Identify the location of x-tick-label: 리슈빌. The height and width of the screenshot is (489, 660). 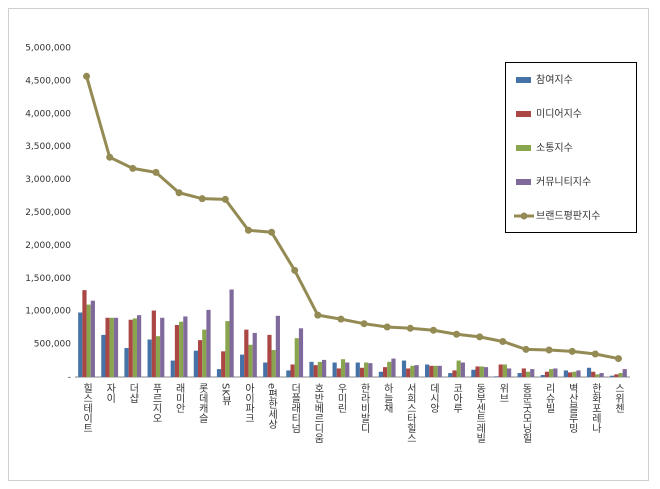
(549, 398).